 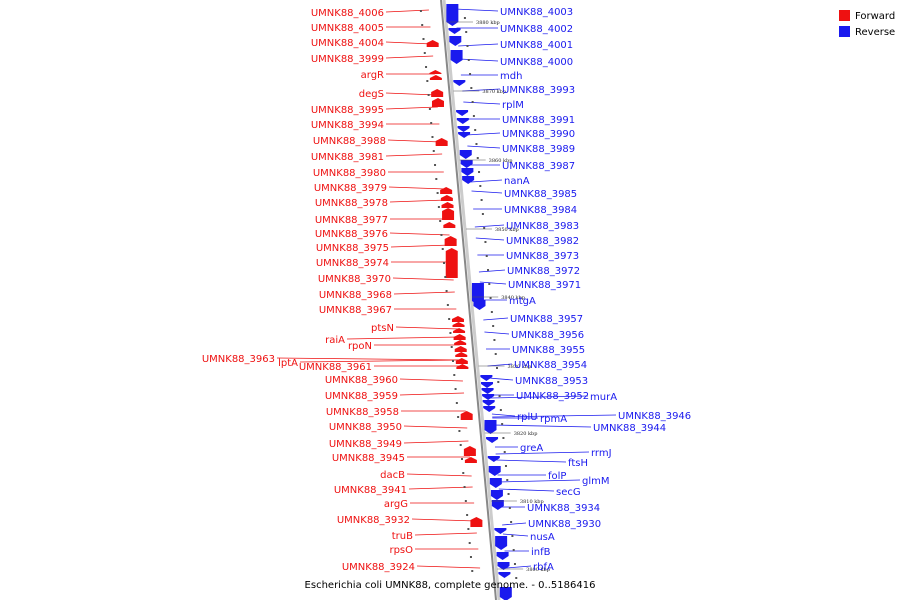 I want to click on scale-tick-label: 3850 kbp, so click(x=507, y=230).